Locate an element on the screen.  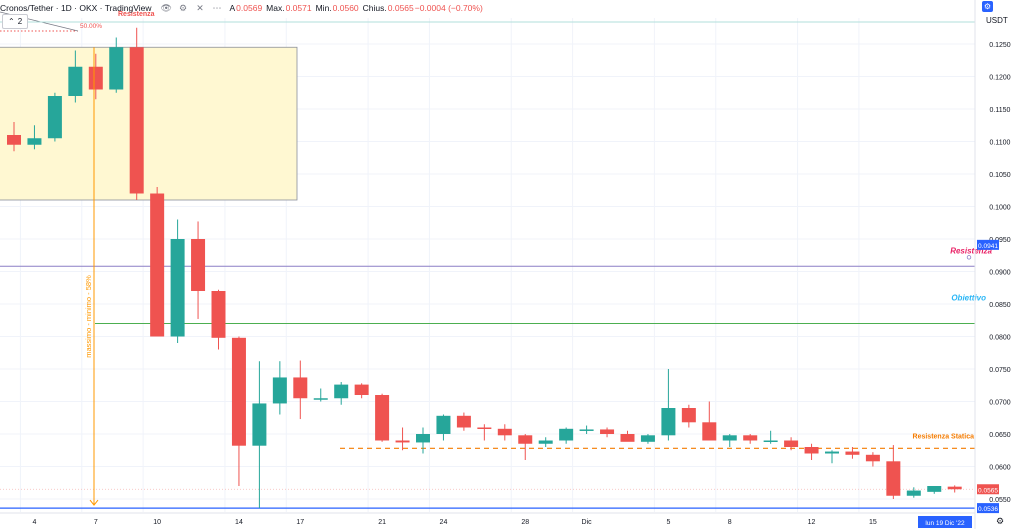
annotation-zone-layer: 50.00% Resistenza is located at coordinates (149, 106).